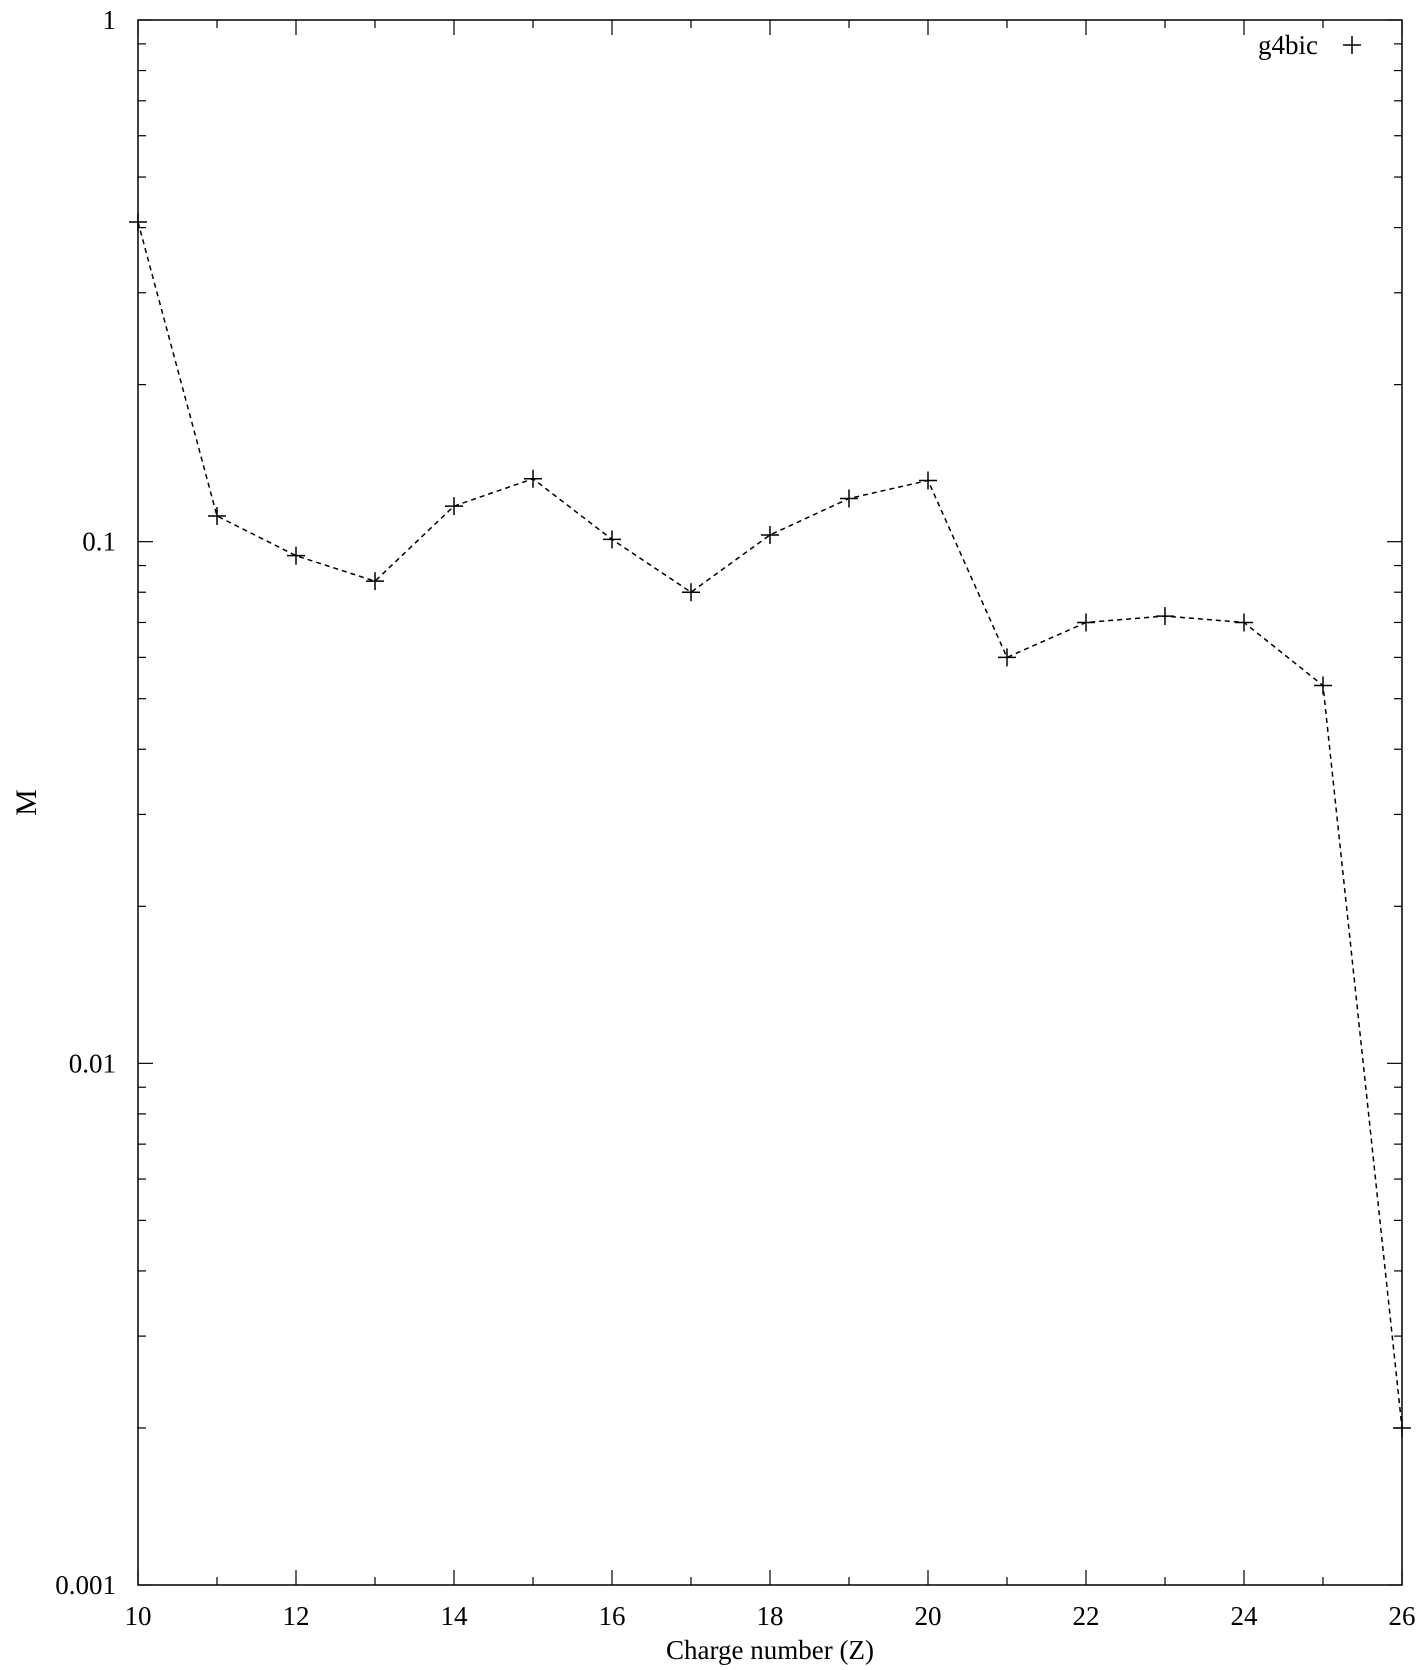 This screenshot has width=1424, height=1670. Describe the element at coordinates (770, 1616) in the screenshot. I see `x-tick-label: 18` at that location.